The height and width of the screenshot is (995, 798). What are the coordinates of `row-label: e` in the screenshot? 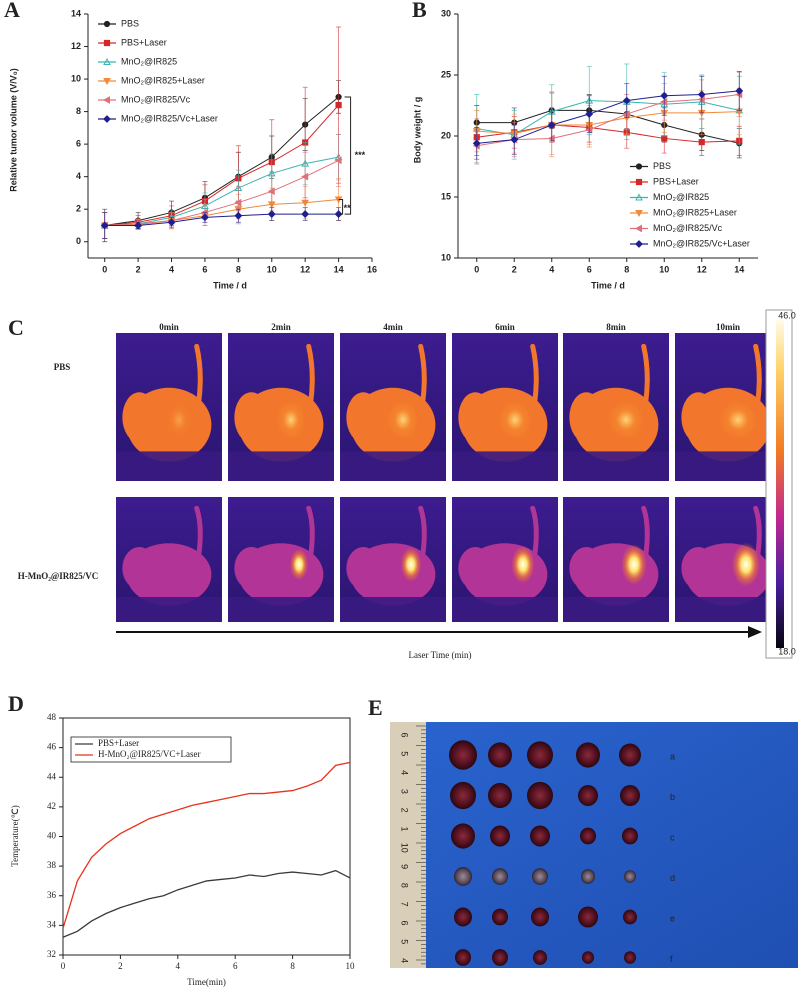 It's located at (672, 918).